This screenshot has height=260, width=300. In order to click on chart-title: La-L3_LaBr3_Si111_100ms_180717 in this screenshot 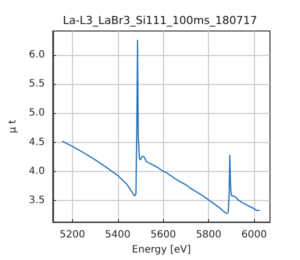, I will do `click(160, 20)`.